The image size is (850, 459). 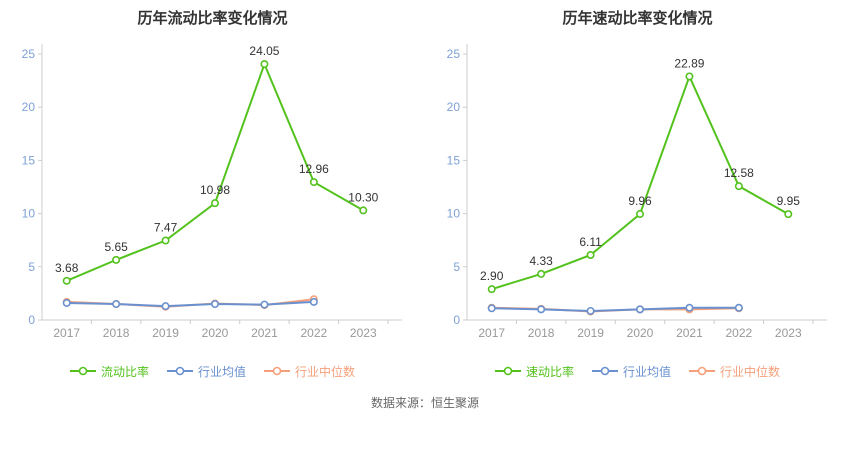 I want to click on chart-legend: 速动比率 行业均值 行业中位数, so click(x=637, y=371).